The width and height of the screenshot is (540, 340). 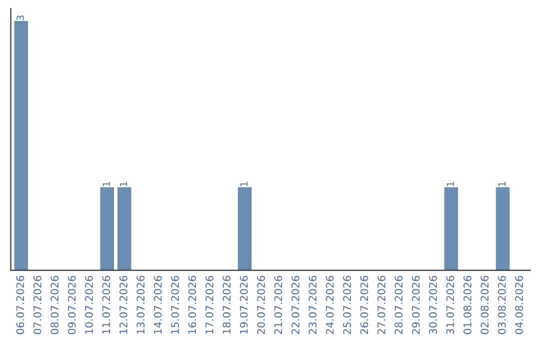 What do you see at coordinates (330, 305) in the screenshot?
I see `x-tick-label: 24.07.2026` at bounding box center [330, 305].